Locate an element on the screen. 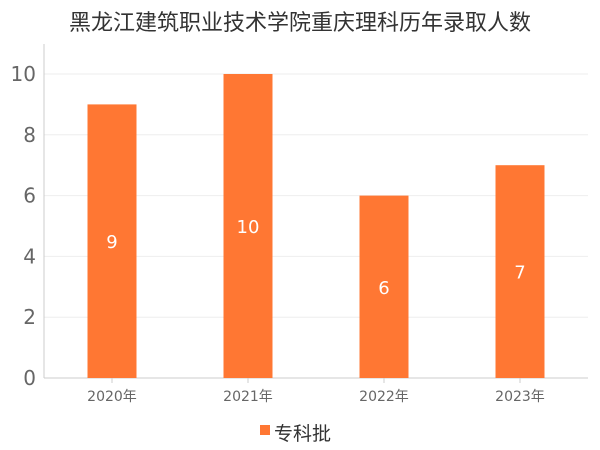 The width and height of the screenshot is (600, 450). data-label: 10 is located at coordinates (248, 227).